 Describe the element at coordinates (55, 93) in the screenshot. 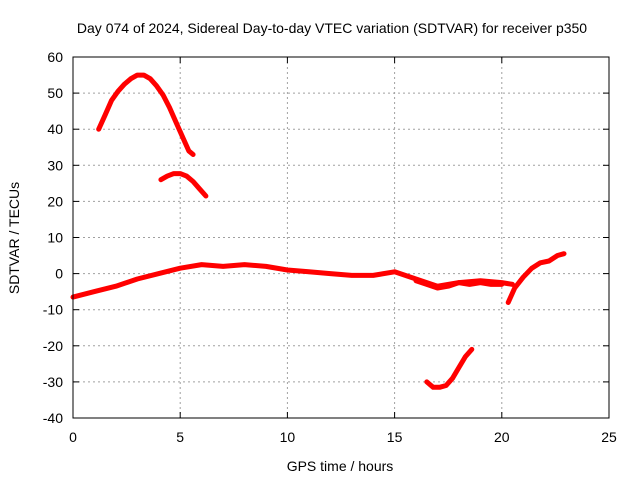

I see `y-tick-label: 50` at that location.